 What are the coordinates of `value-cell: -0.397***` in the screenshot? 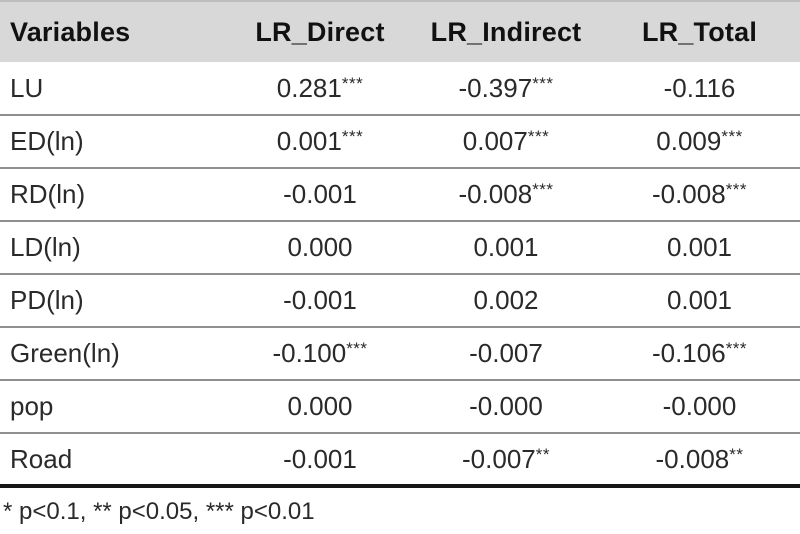 It's located at (506, 89).